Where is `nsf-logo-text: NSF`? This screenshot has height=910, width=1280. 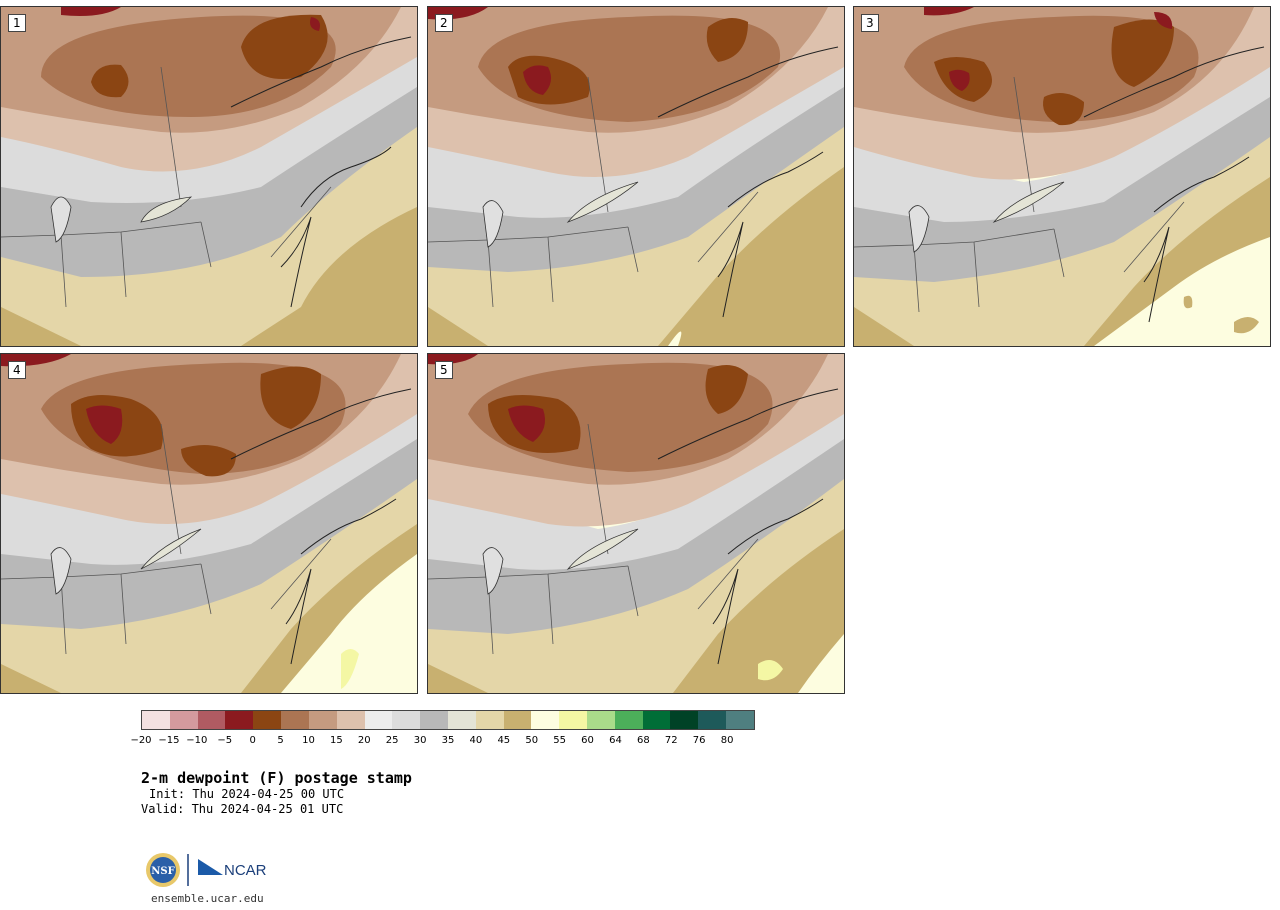
nsf-logo-text: NSF is located at coordinates (162, 871).